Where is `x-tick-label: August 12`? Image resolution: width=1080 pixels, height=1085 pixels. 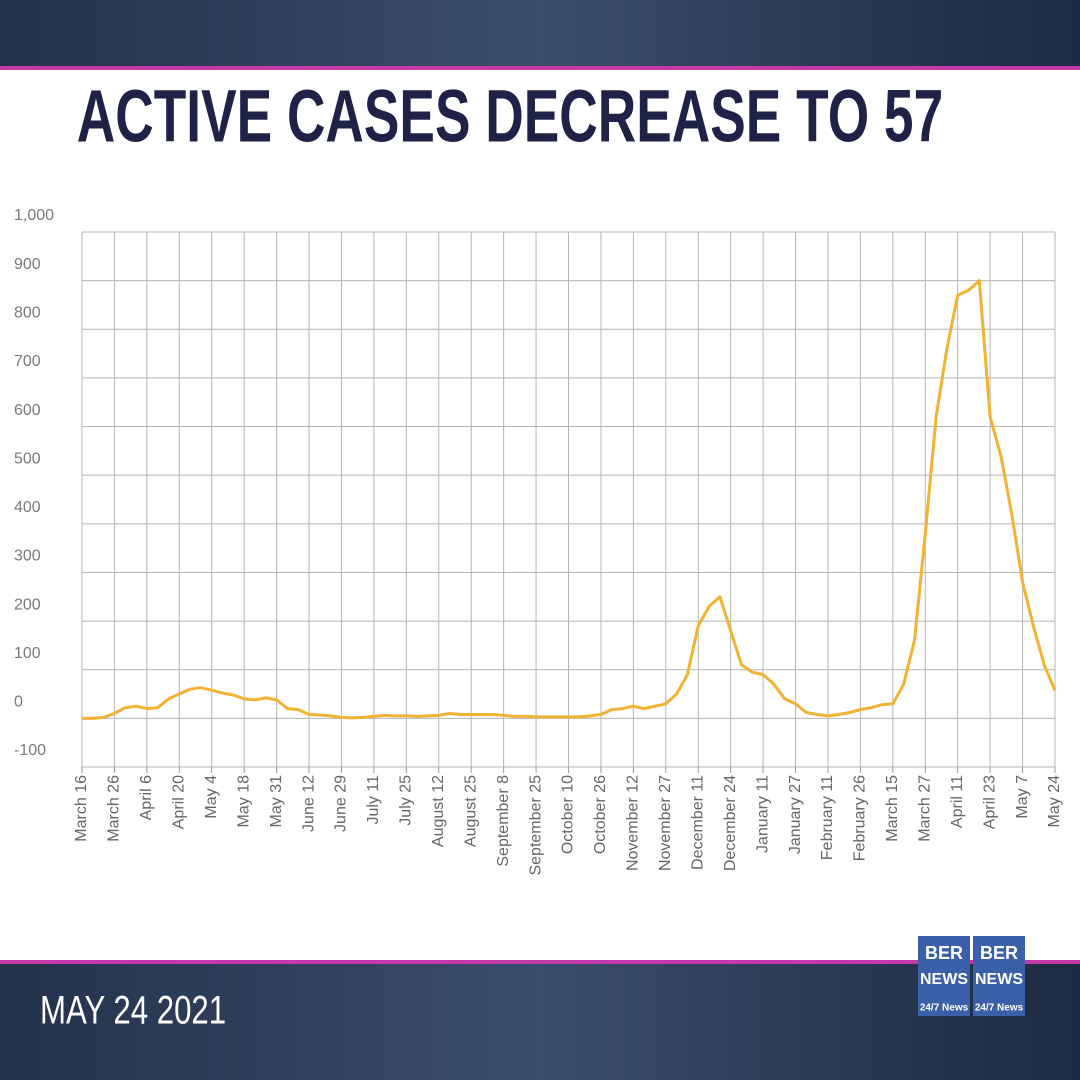
x-tick-label: August 12 is located at coordinates (438, 811).